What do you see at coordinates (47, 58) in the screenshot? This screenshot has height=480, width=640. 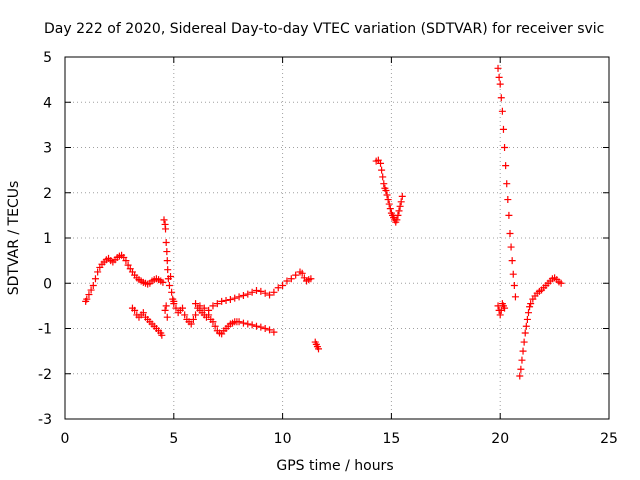 I see `y-tick-label: 5` at bounding box center [47, 58].